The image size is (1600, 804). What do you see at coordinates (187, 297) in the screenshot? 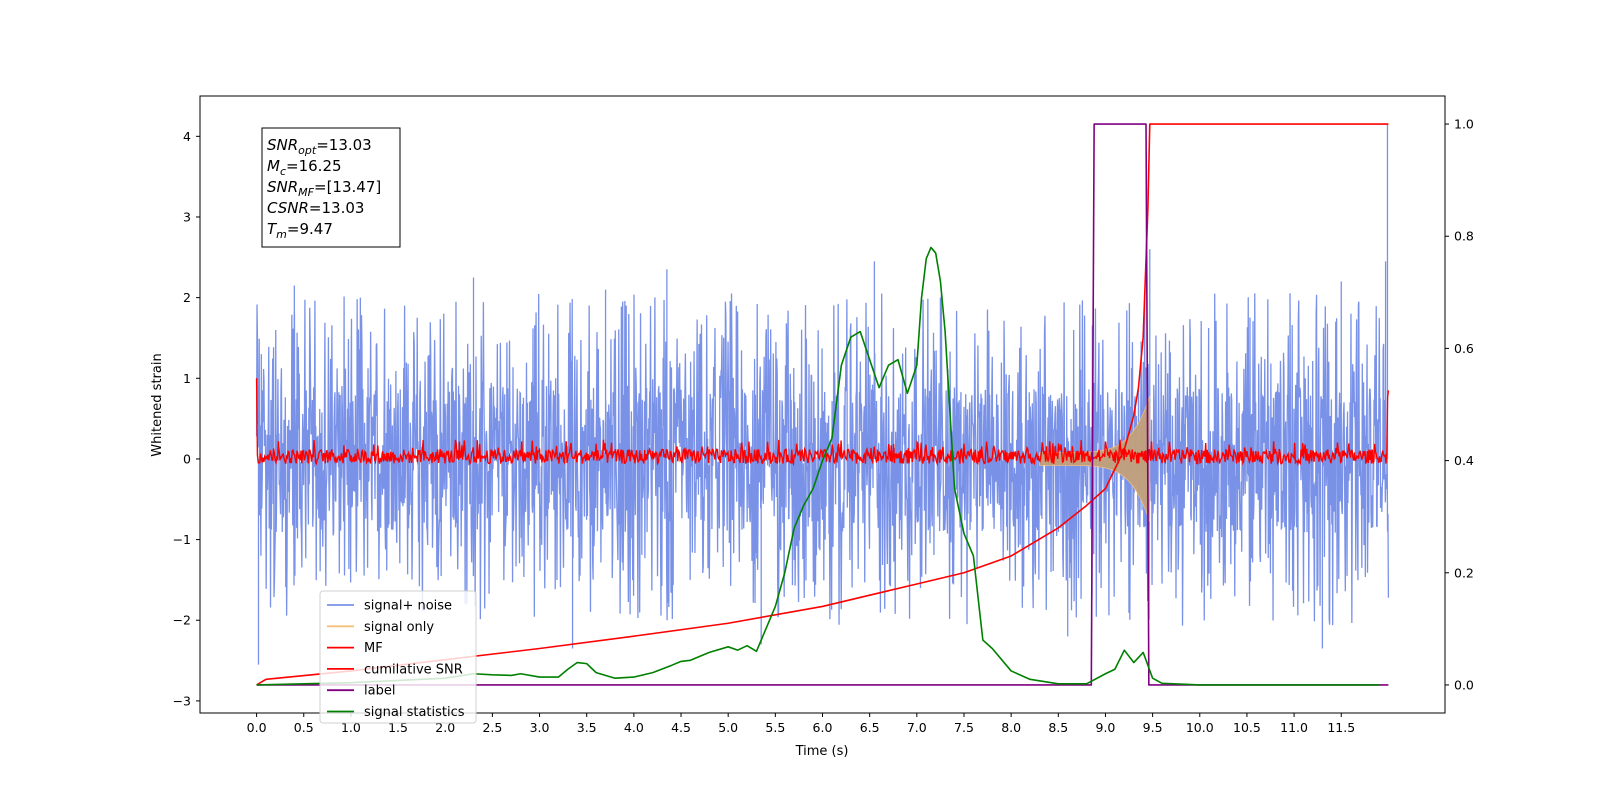
I see `y-left-tick-label: 2` at bounding box center [187, 297].